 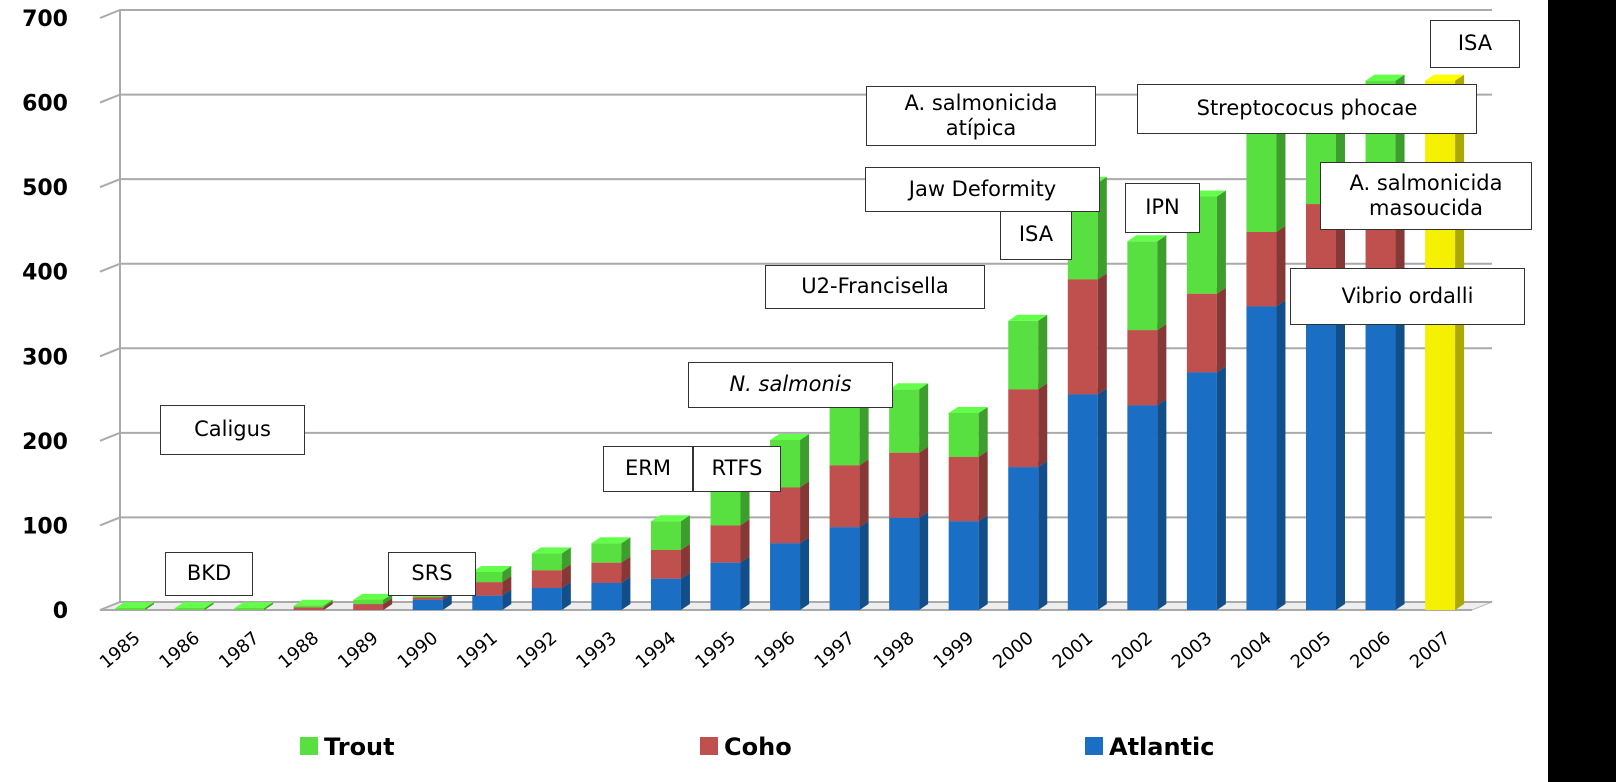 What do you see at coordinates (1073, 651) in the screenshot?
I see `x-tick-label: 2001` at bounding box center [1073, 651].